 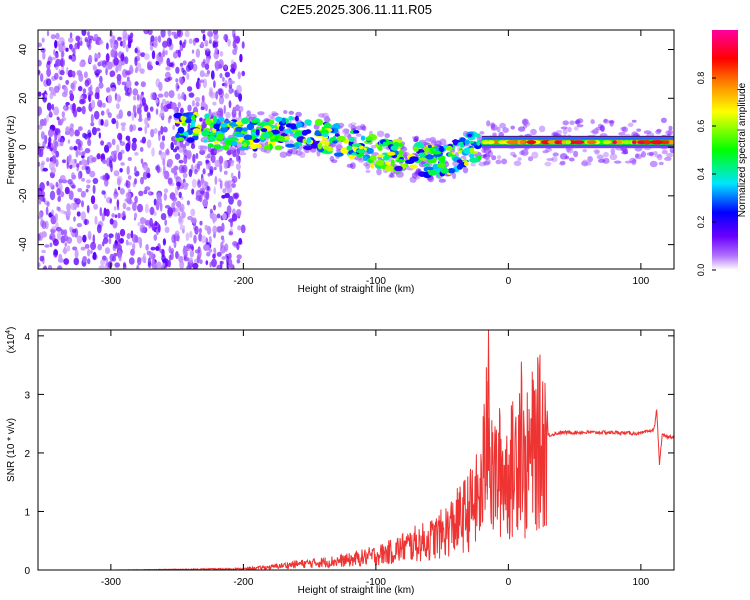 I want to click on y-tick-label: 4, so click(x=27, y=337).